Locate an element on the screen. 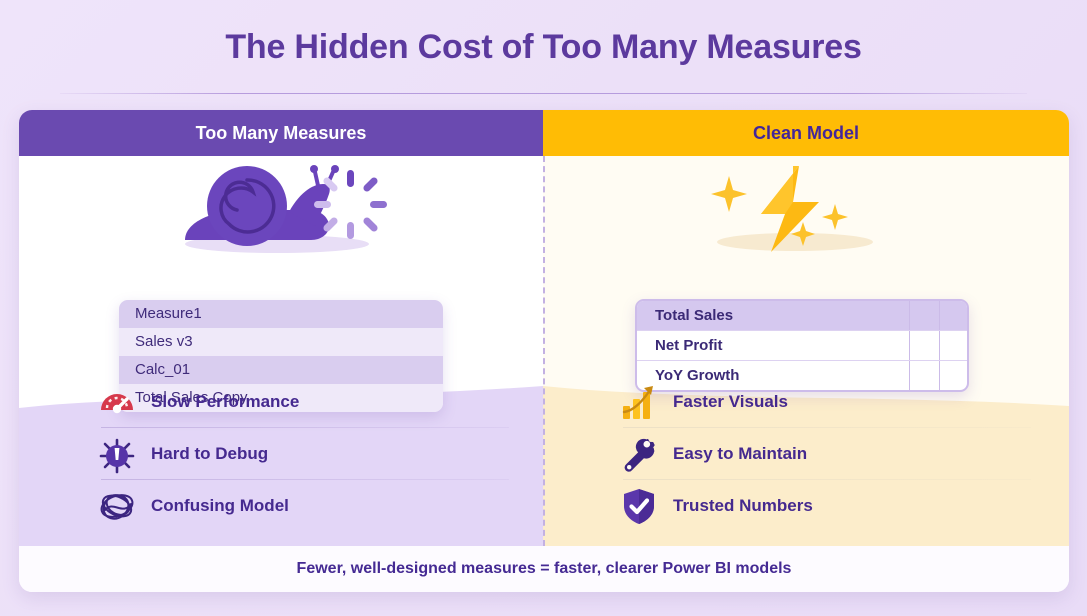 The width and height of the screenshot is (1087, 616). list-item: Slow Performance is located at coordinates (307, 402).